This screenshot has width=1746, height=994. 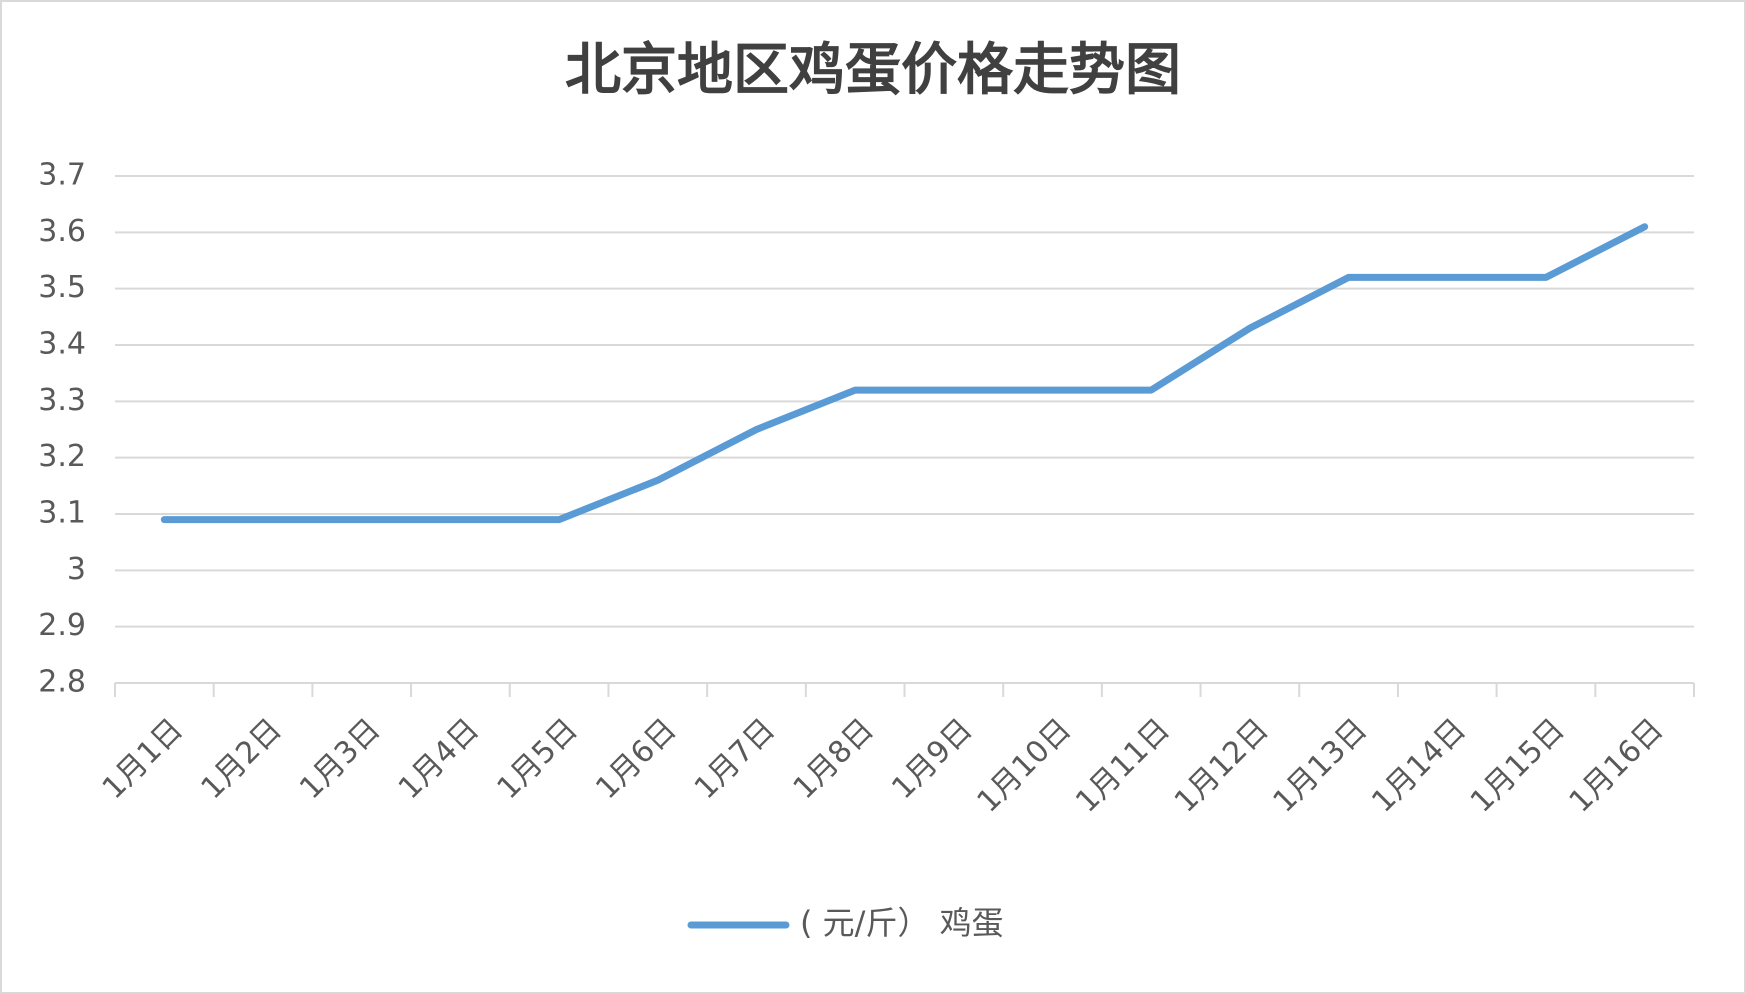 I want to click on y-tick-label: 3.2, so click(x=62, y=456).